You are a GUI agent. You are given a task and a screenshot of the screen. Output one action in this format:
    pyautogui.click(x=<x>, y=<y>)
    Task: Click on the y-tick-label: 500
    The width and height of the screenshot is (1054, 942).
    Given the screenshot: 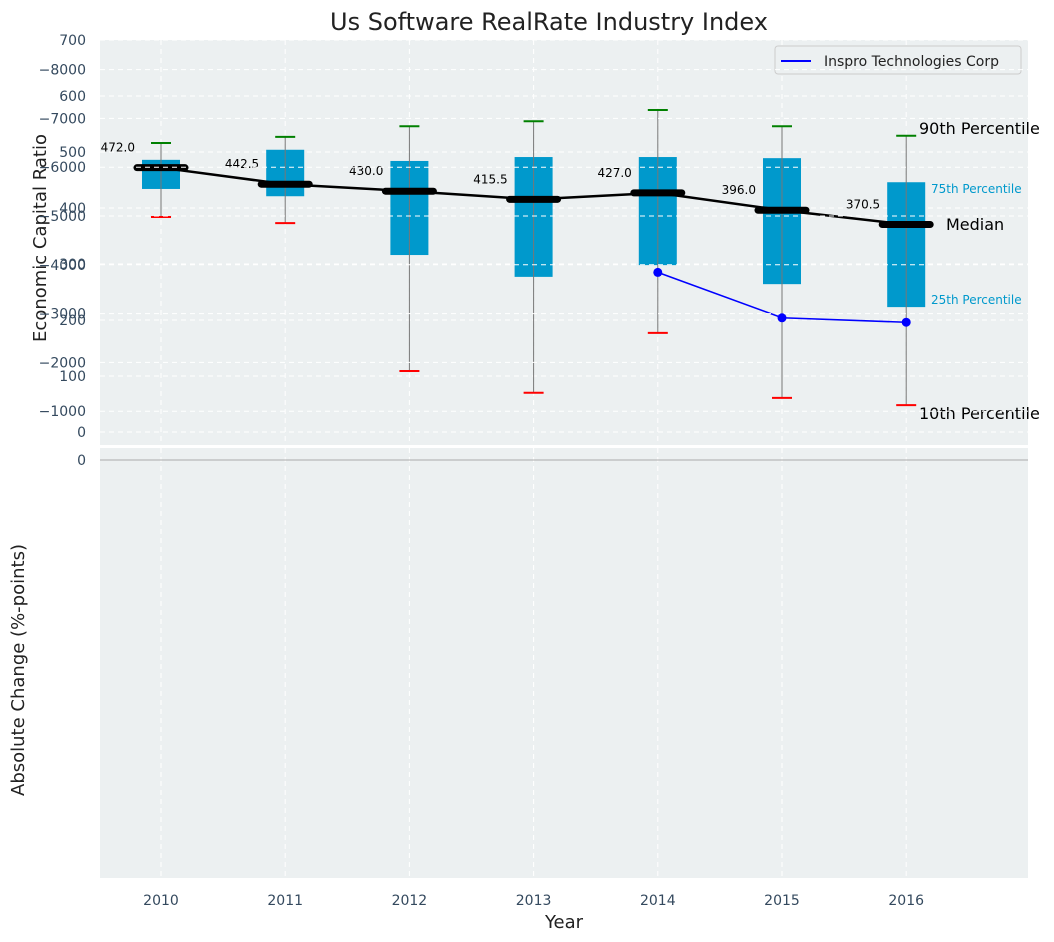 What is the action you would take?
    pyautogui.click(x=72, y=153)
    